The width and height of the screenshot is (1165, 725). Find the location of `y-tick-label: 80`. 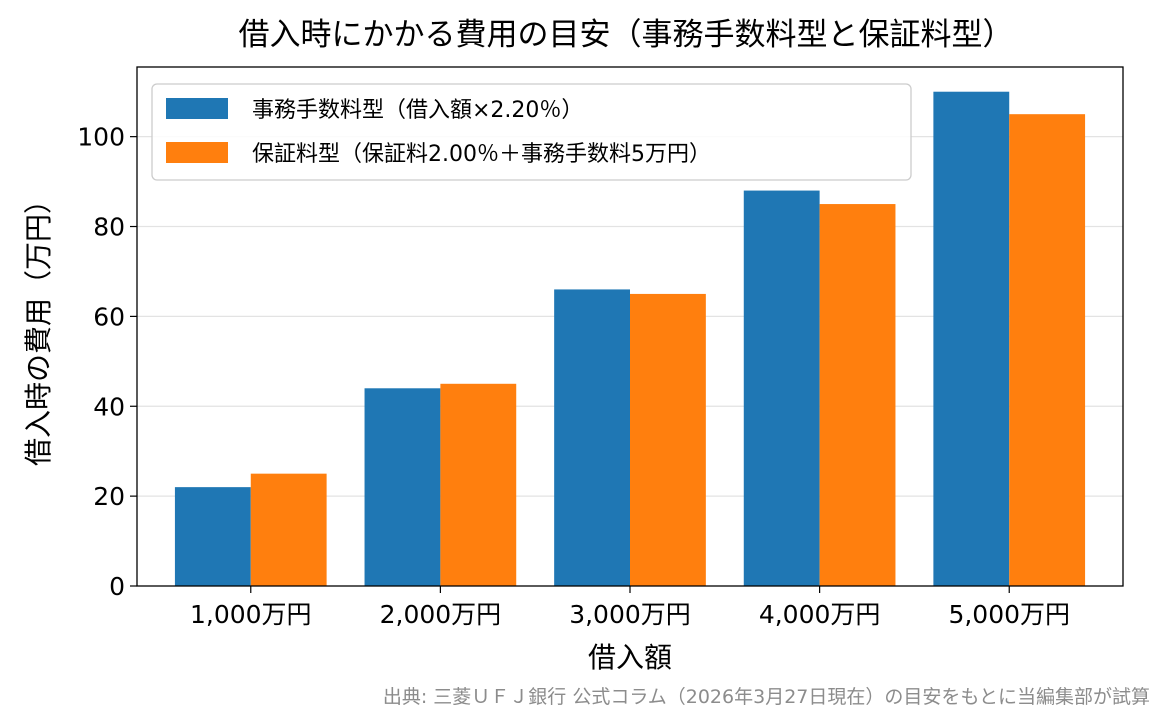

y-tick-label: 80 is located at coordinates (109, 227).